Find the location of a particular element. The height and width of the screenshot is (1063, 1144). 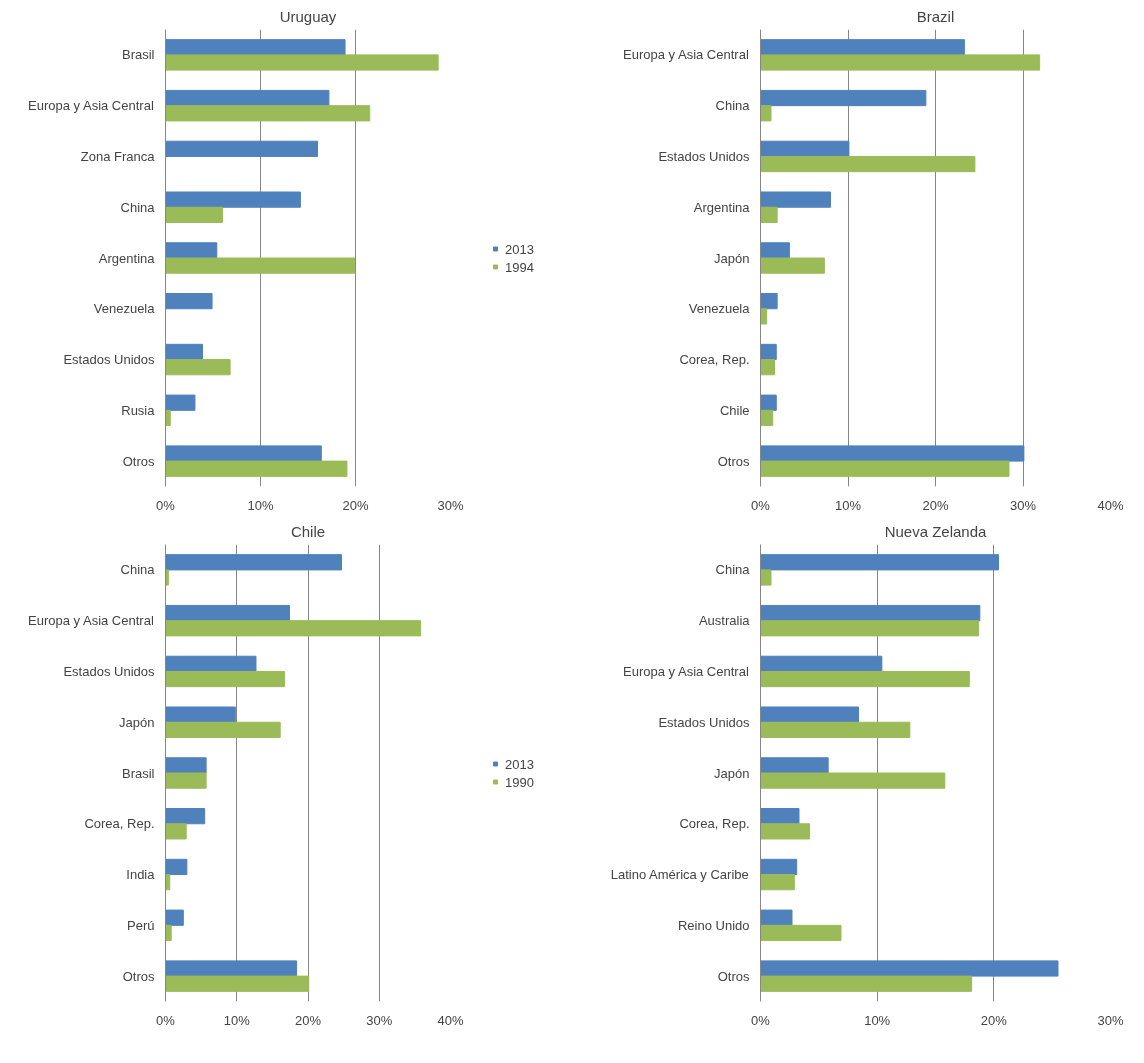

legend-label: 2013 is located at coordinates (519, 763).